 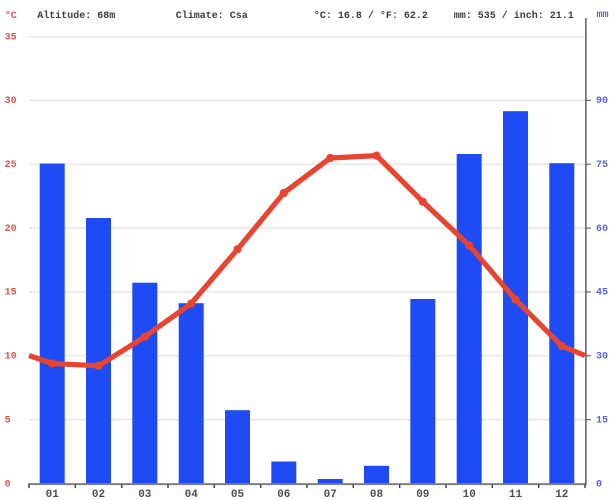 What do you see at coordinates (371, 16) in the screenshot?
I see `svg-text: °C: 16.8 / °F: 62.2` at bounding box center [371, 16].